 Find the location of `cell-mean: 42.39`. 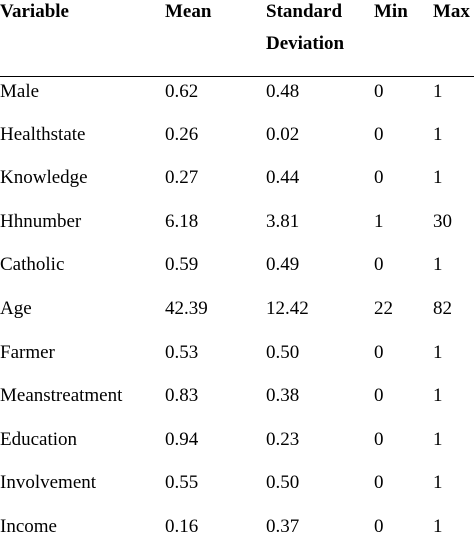

cell-mean: 42.39 is located at coordinates (186, 308).